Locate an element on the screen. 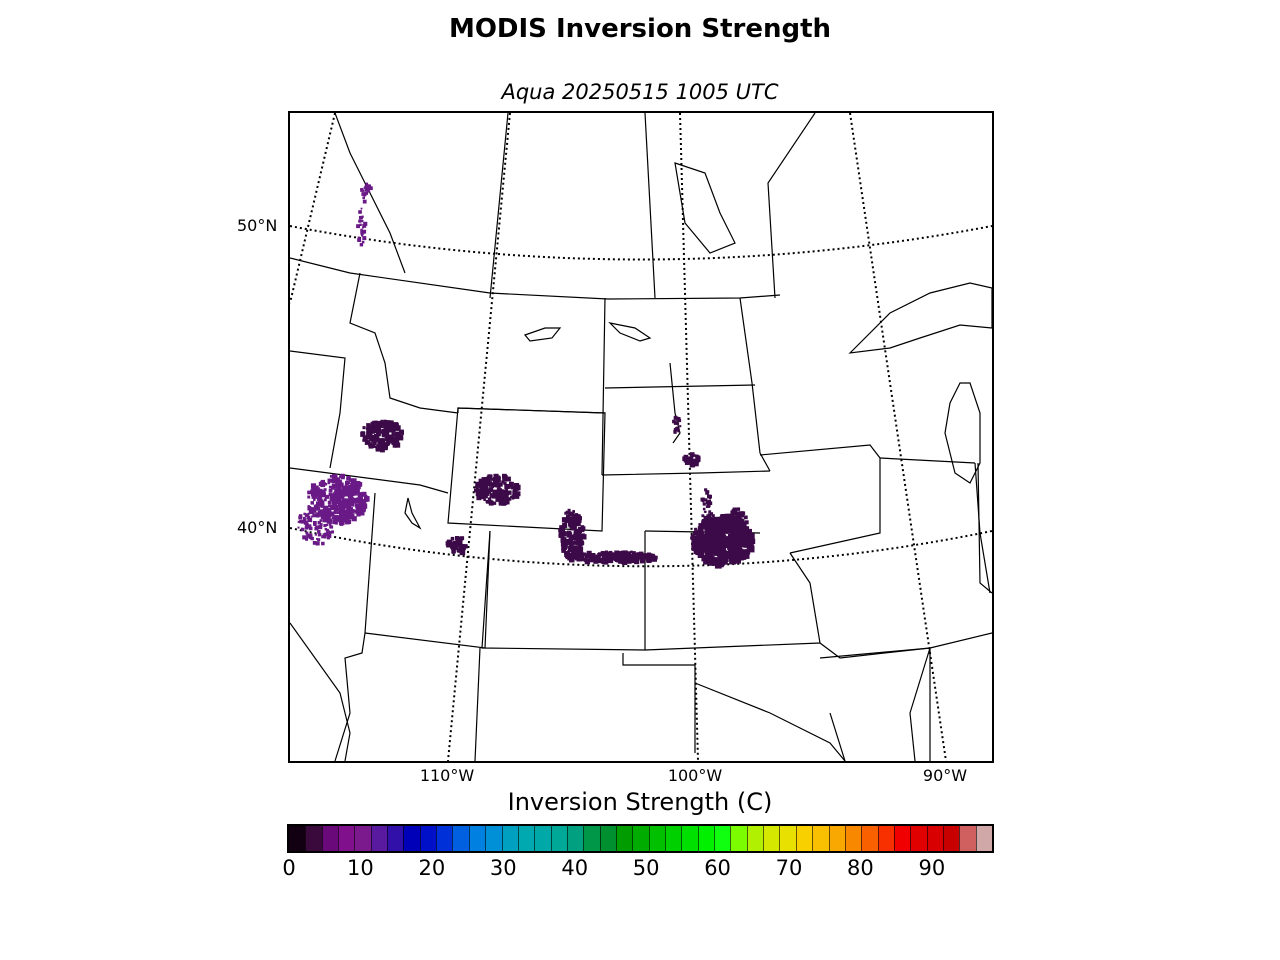  ks-ok is located at coordinates (732, 646).